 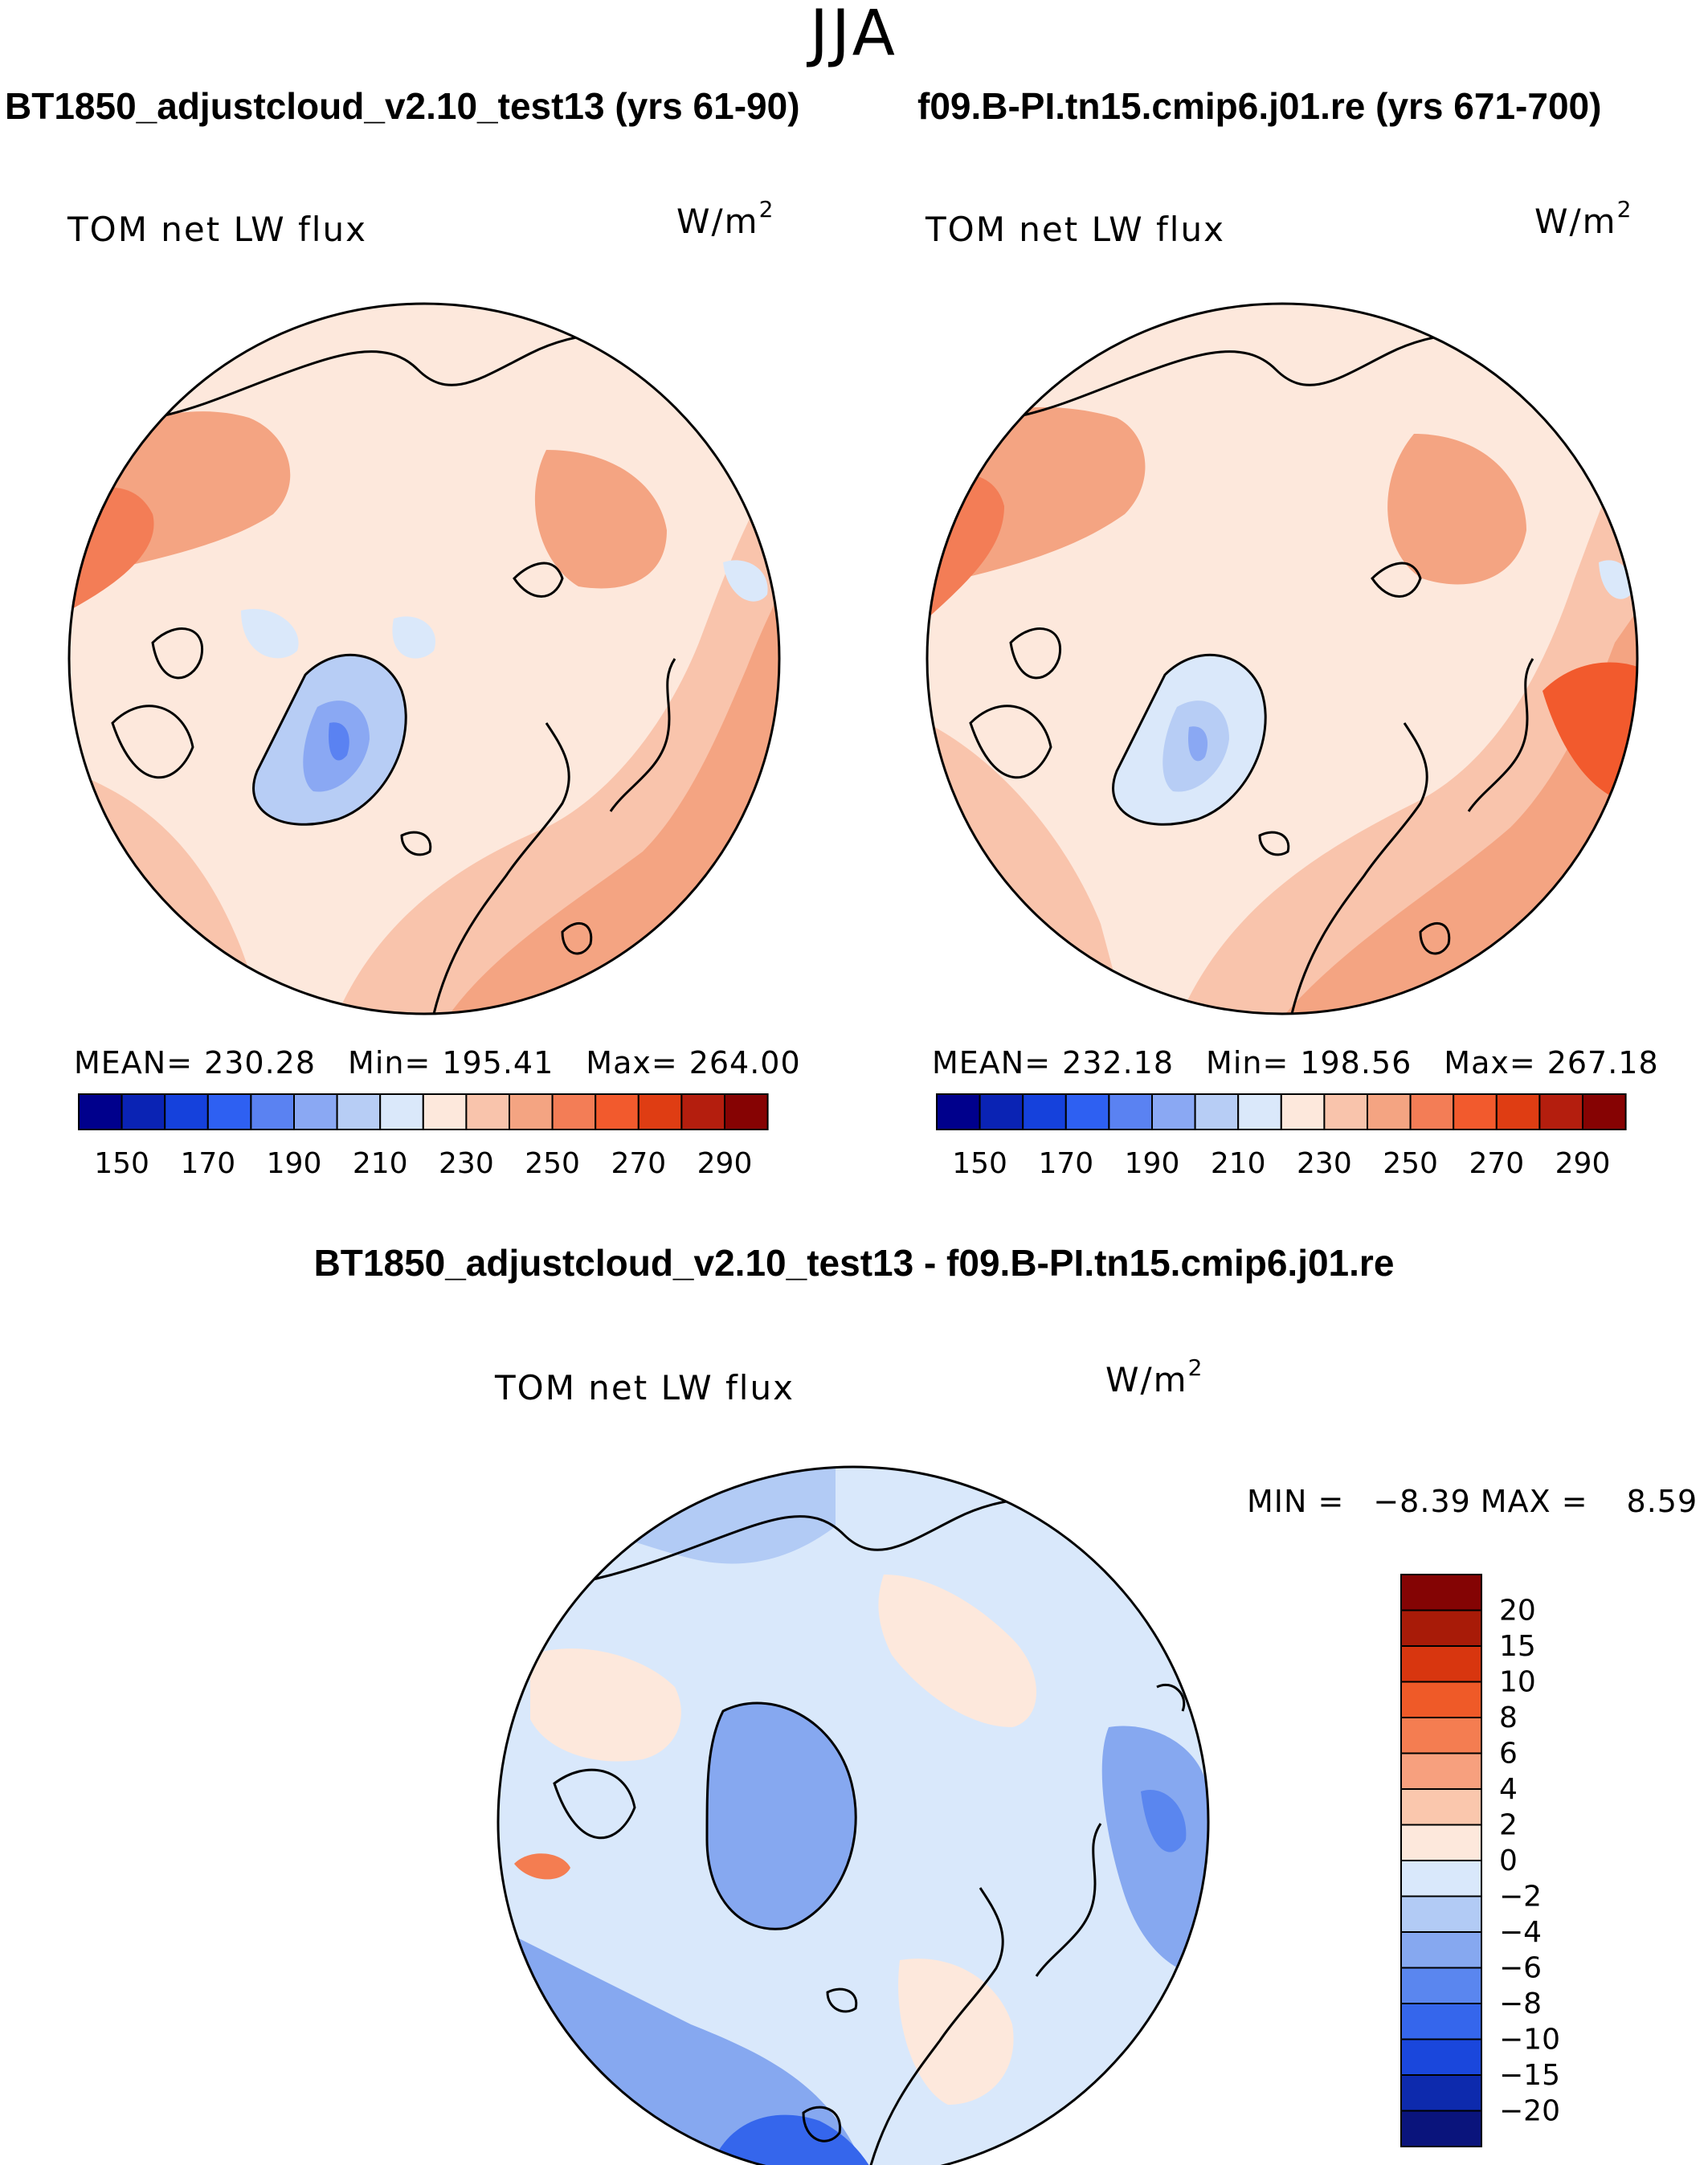 I want to click on diff-field-east-core, so click(x=1164, y=1821).